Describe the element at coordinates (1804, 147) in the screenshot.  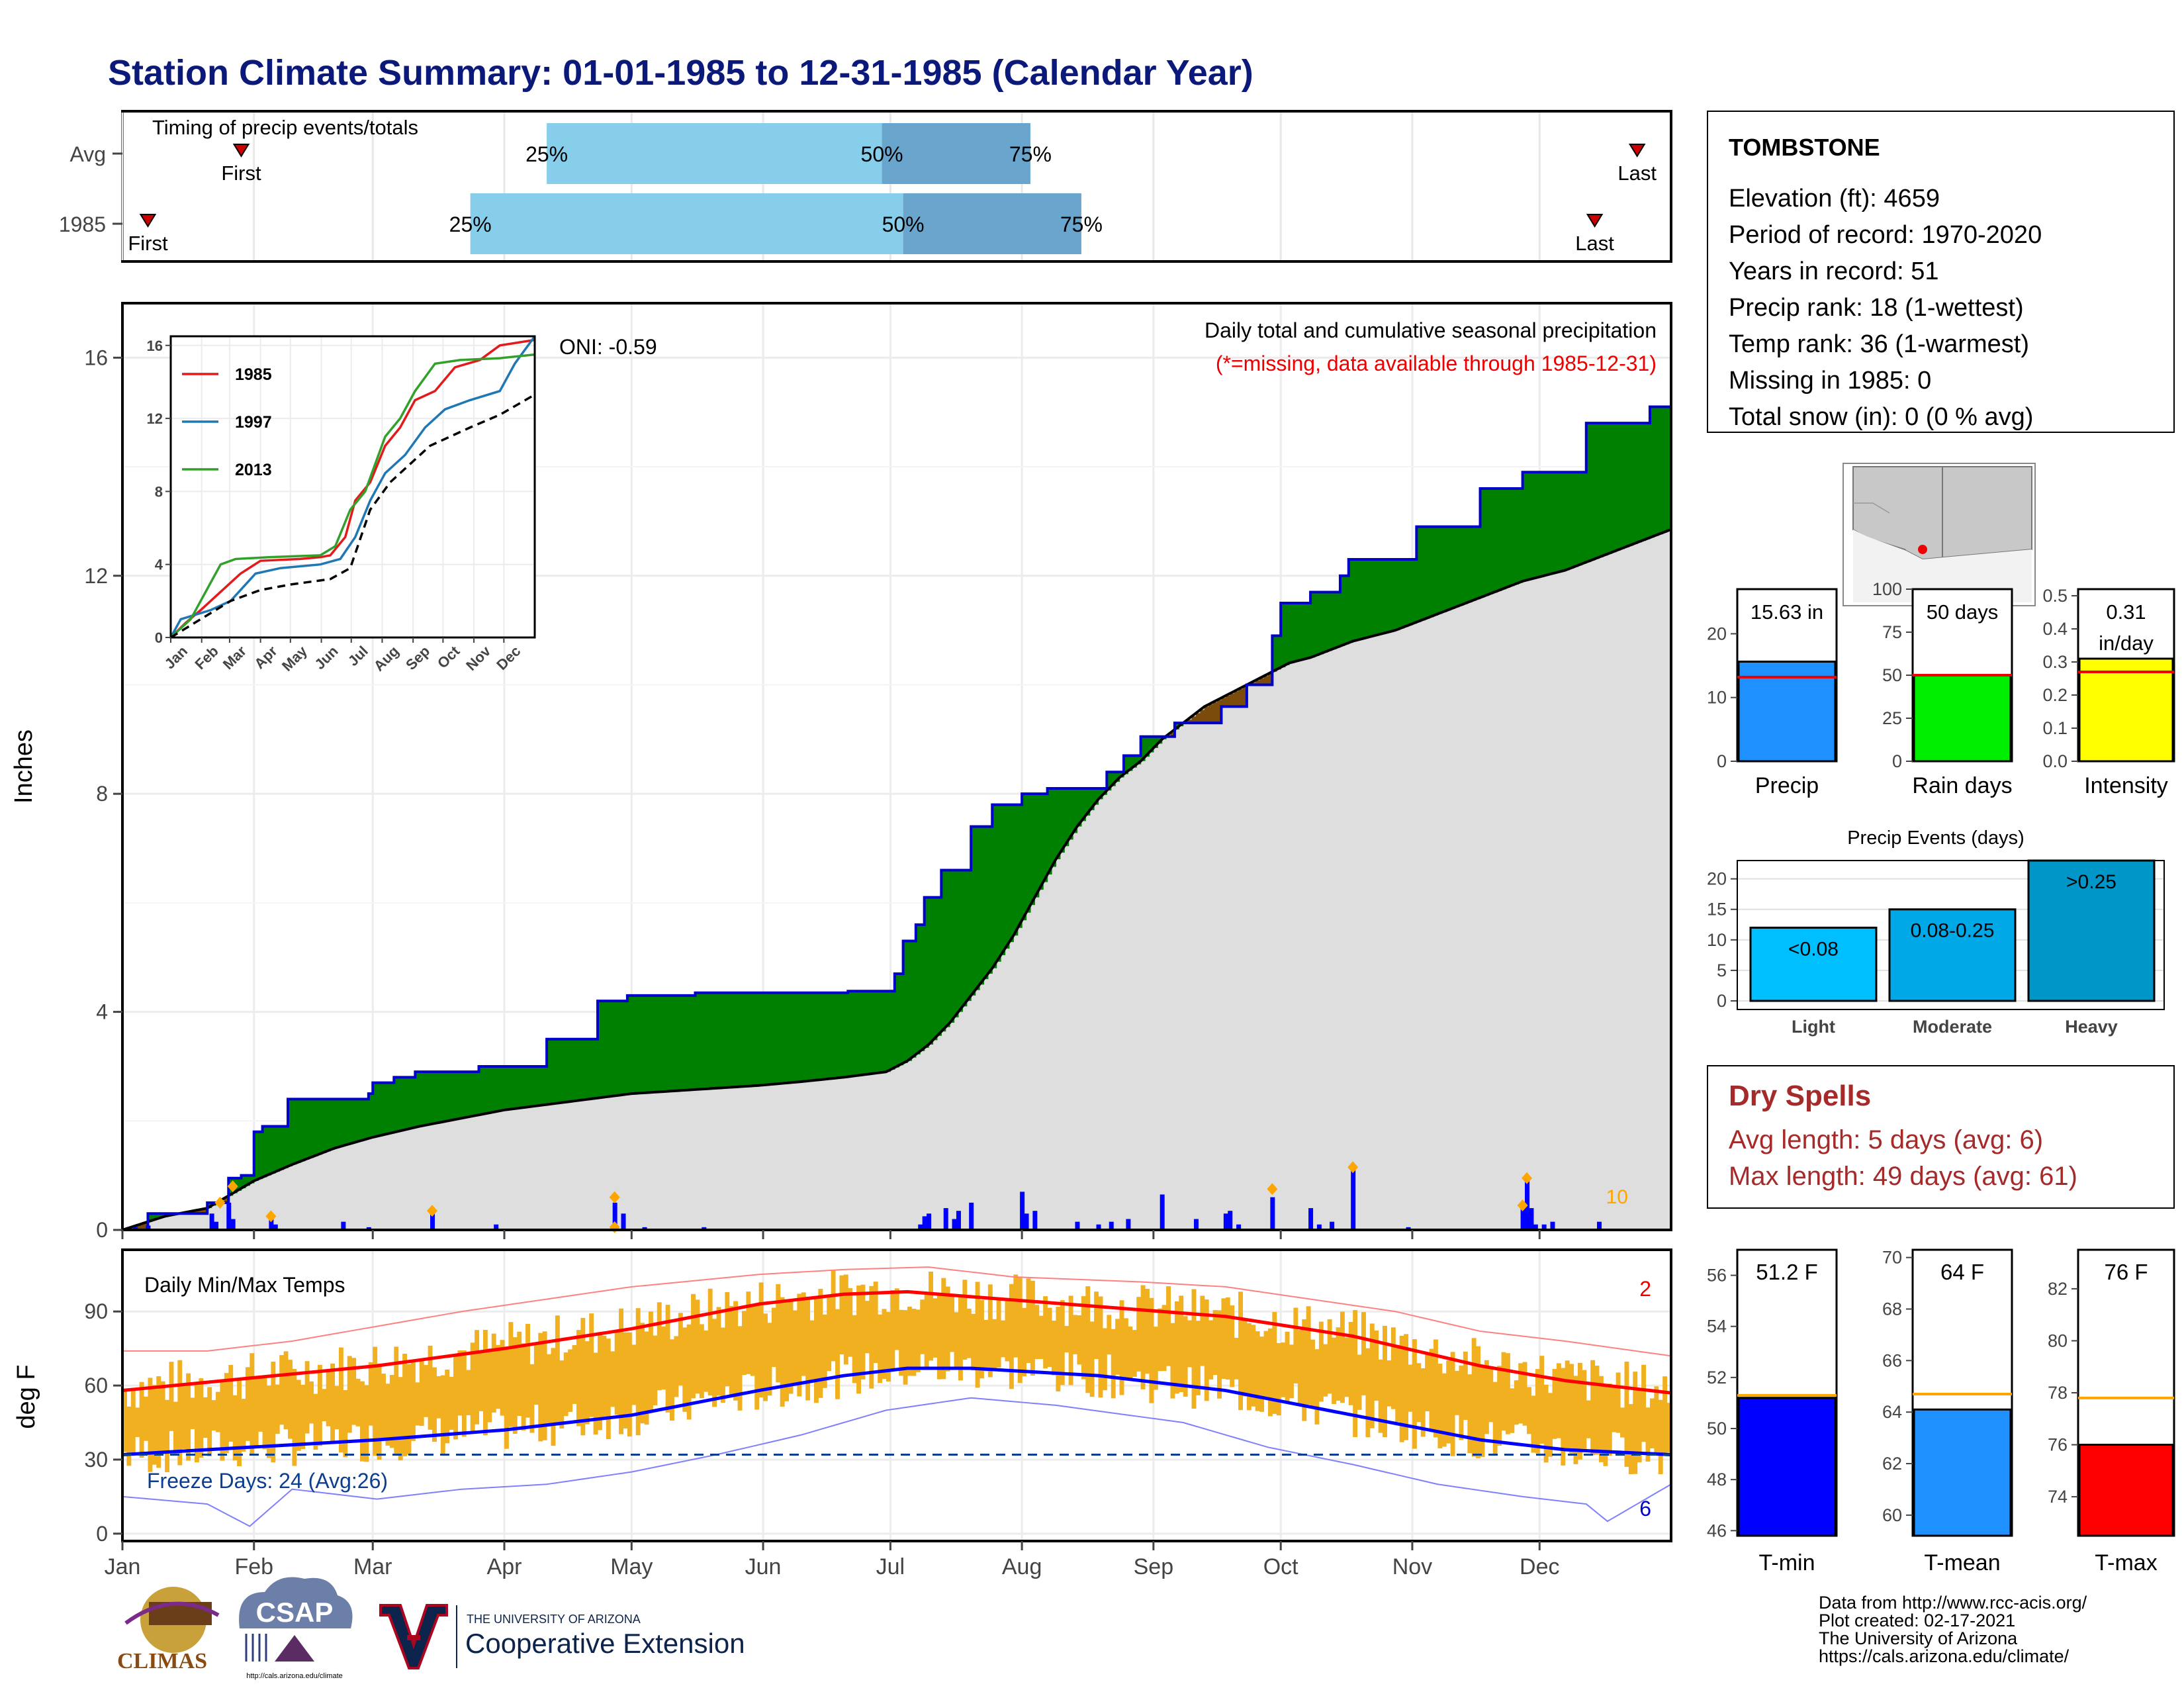
I see `station-name: TOMBSTONE` at that location.